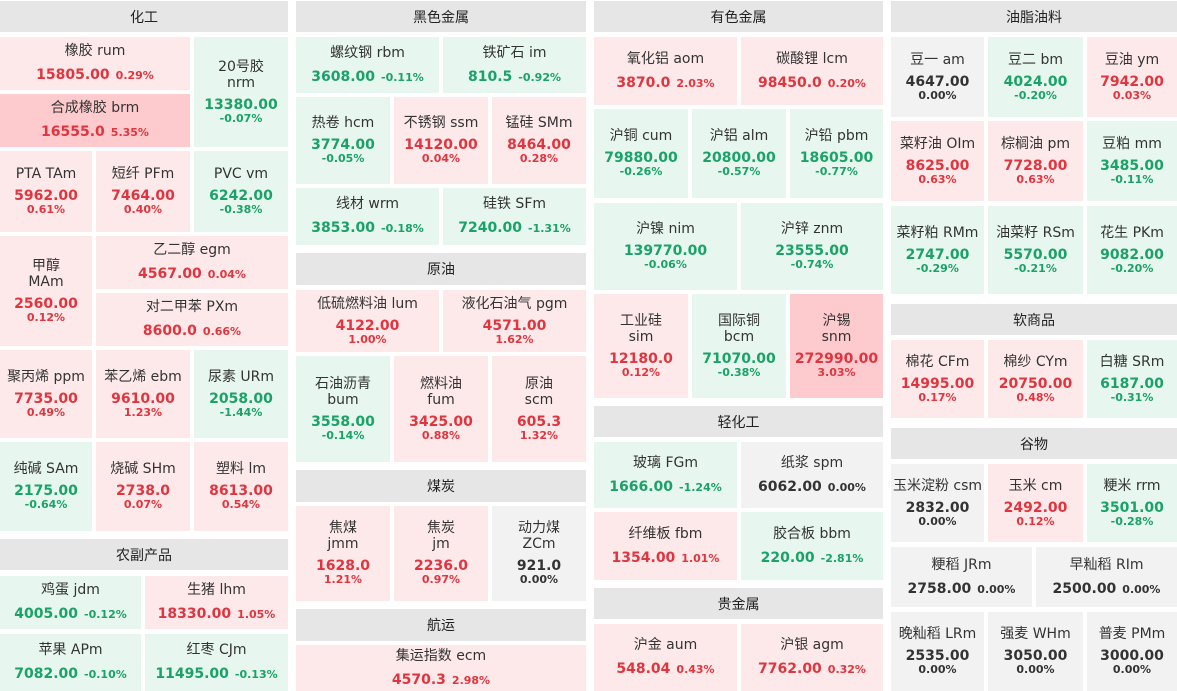 The height and width of the screenshot is (691, 1177). I want to click on commodity-tile: 粳稻 JRm 2758.00 0.00%, so click(961, 577).